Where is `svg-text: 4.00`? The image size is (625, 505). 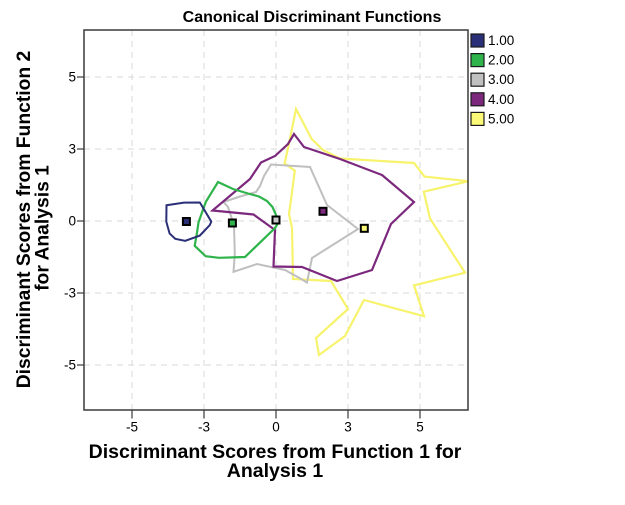
svg-text: 4.00 is located at coordinates (501, 99).